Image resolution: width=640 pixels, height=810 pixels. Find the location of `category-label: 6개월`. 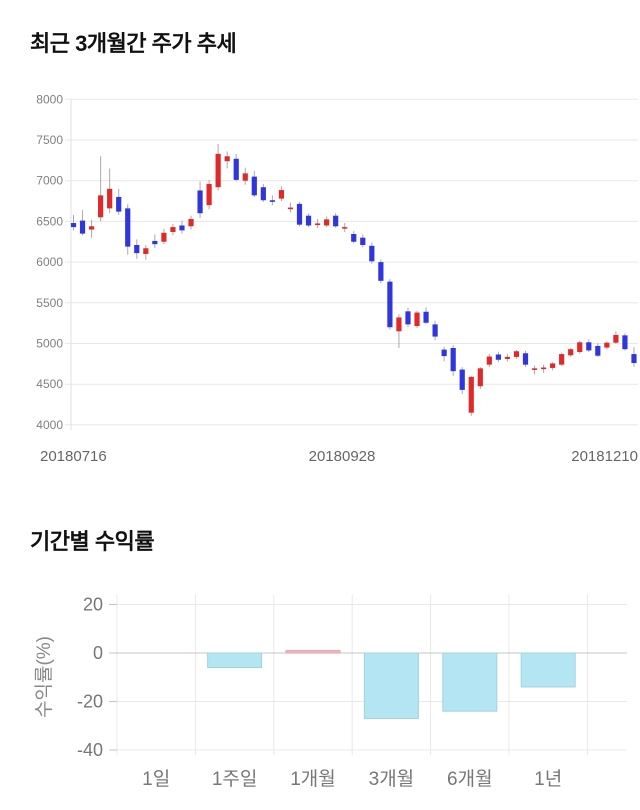

category-label: 6개월 is located at coordinates (470, 779).